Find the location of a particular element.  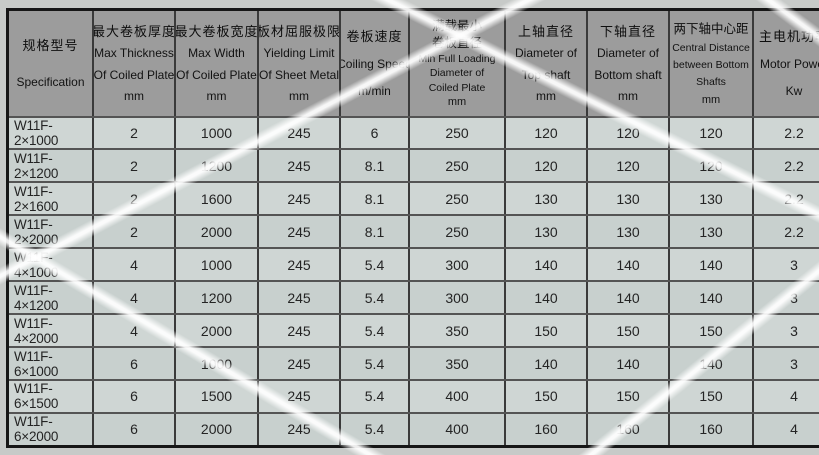

cell-model: W11F-4×1000 is located at coordinates (50, 265).